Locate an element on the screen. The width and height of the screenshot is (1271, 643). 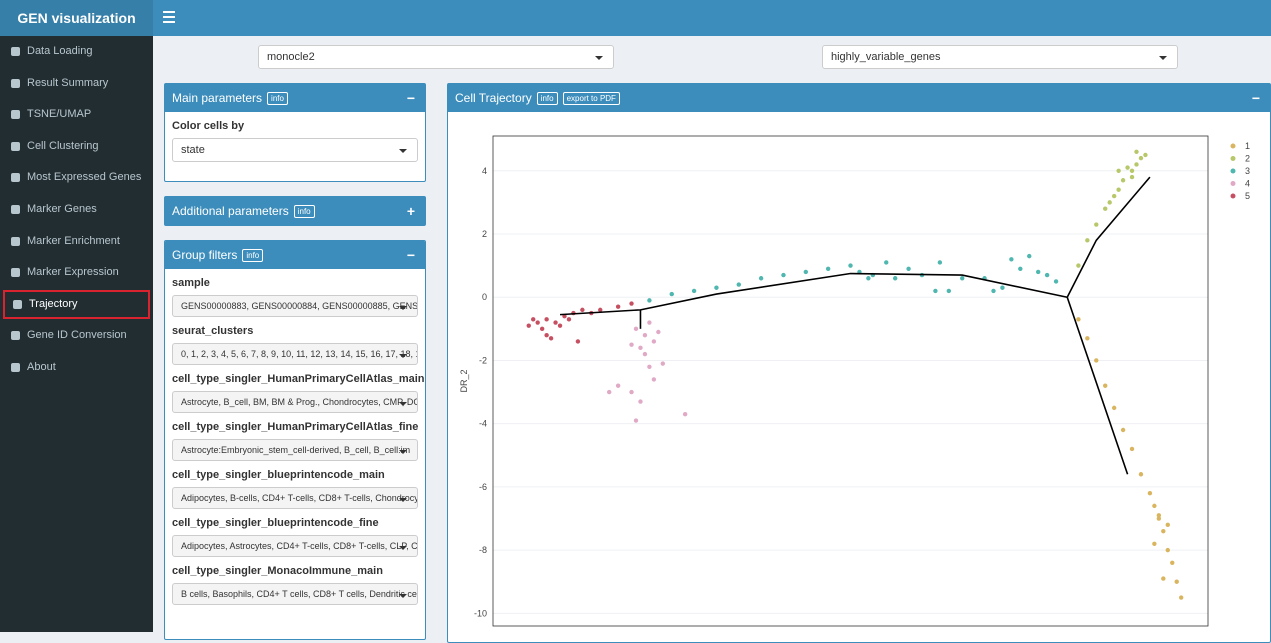
nav-item: Gene ID Conversion is located at coordinates (76, 336).